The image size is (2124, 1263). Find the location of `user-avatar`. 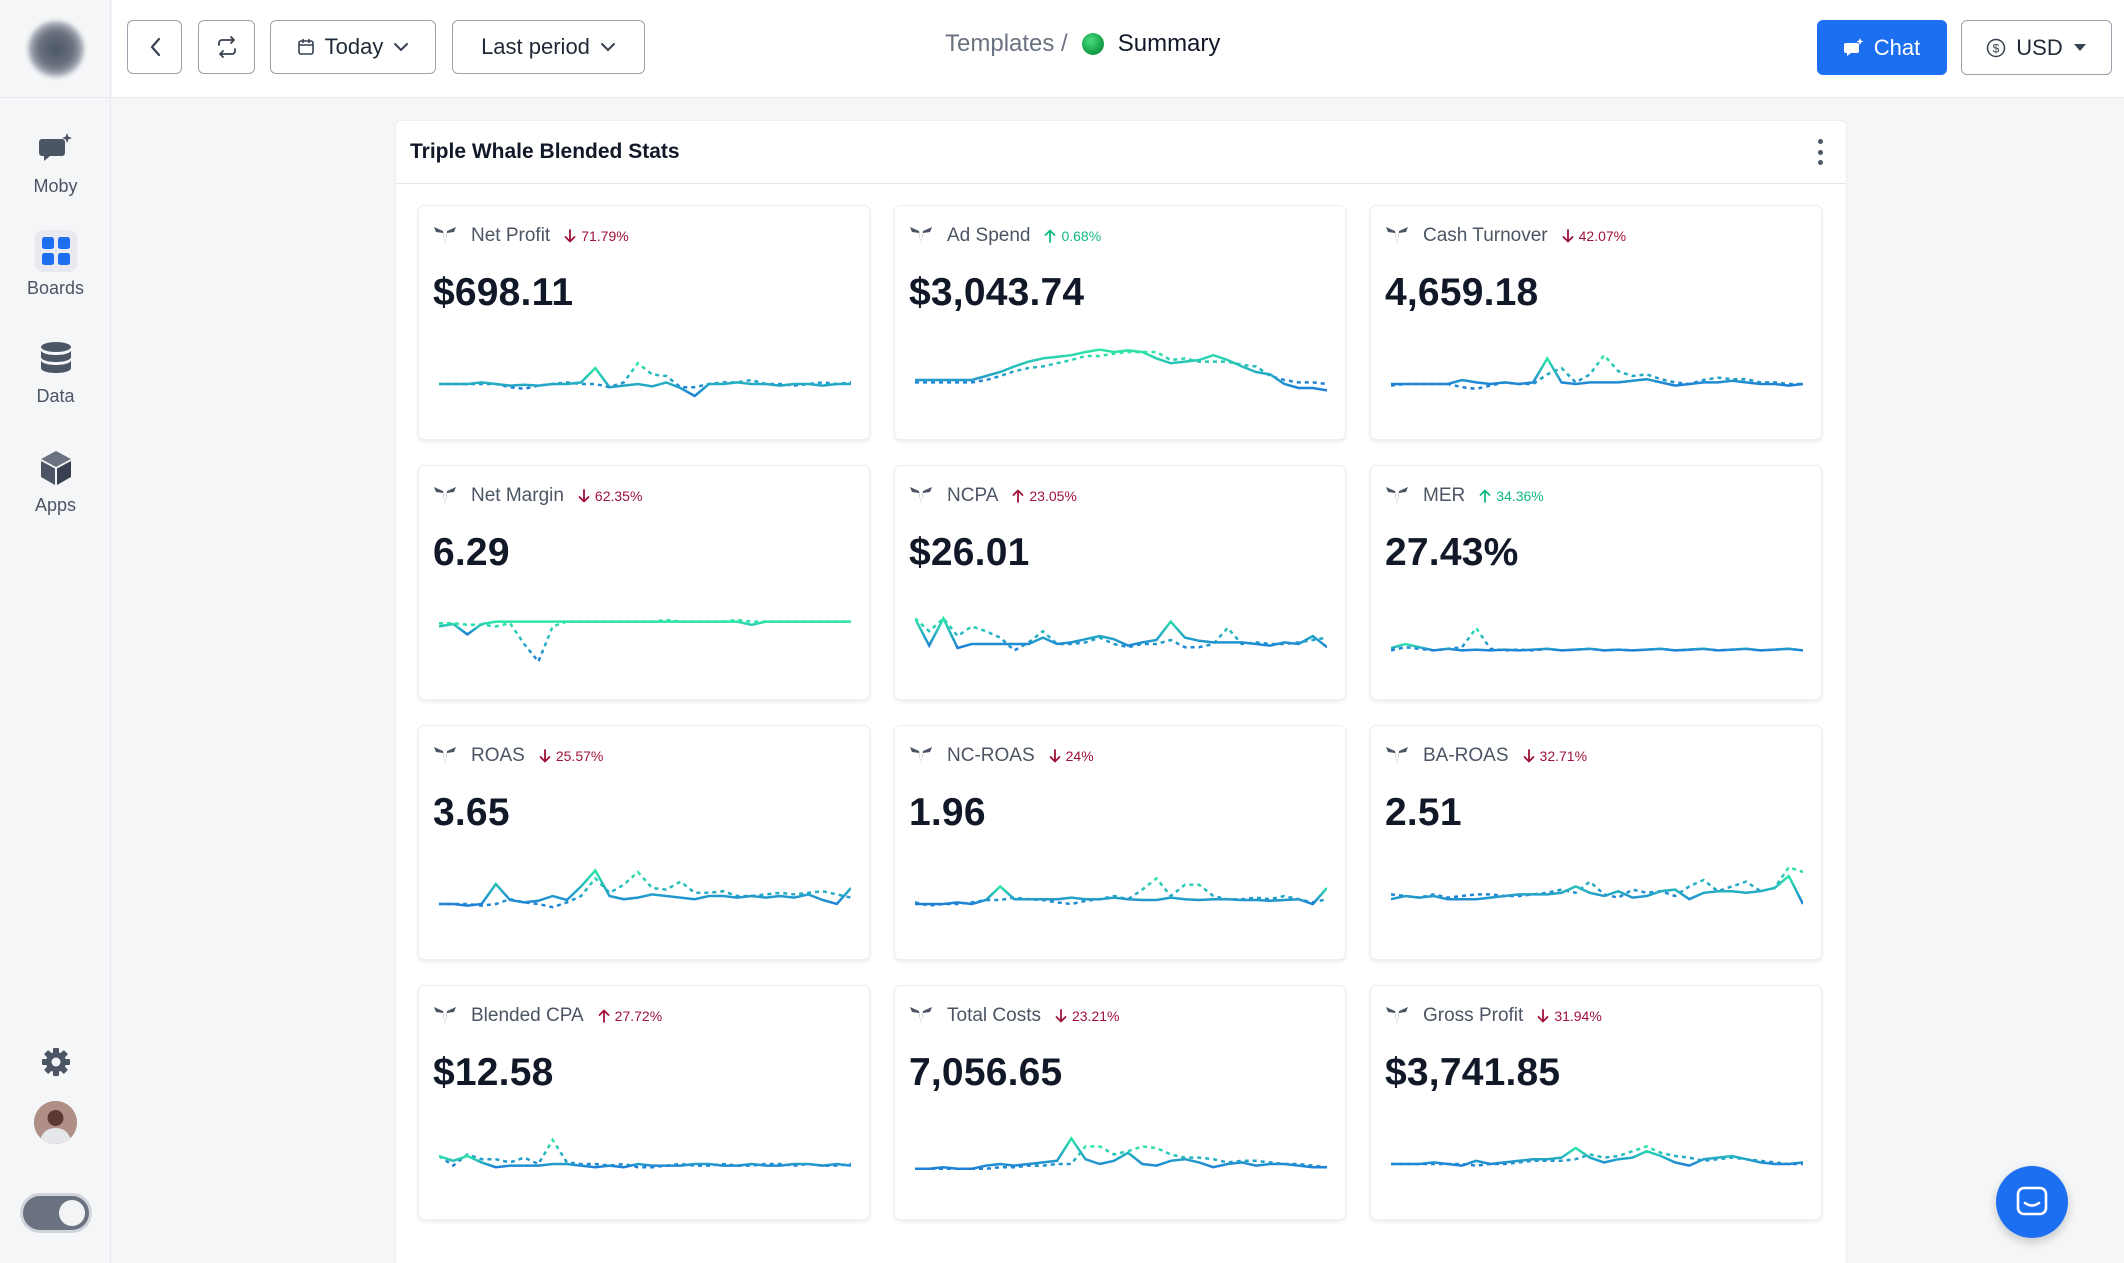

user-avatar is located at coordinates (55, 1122).